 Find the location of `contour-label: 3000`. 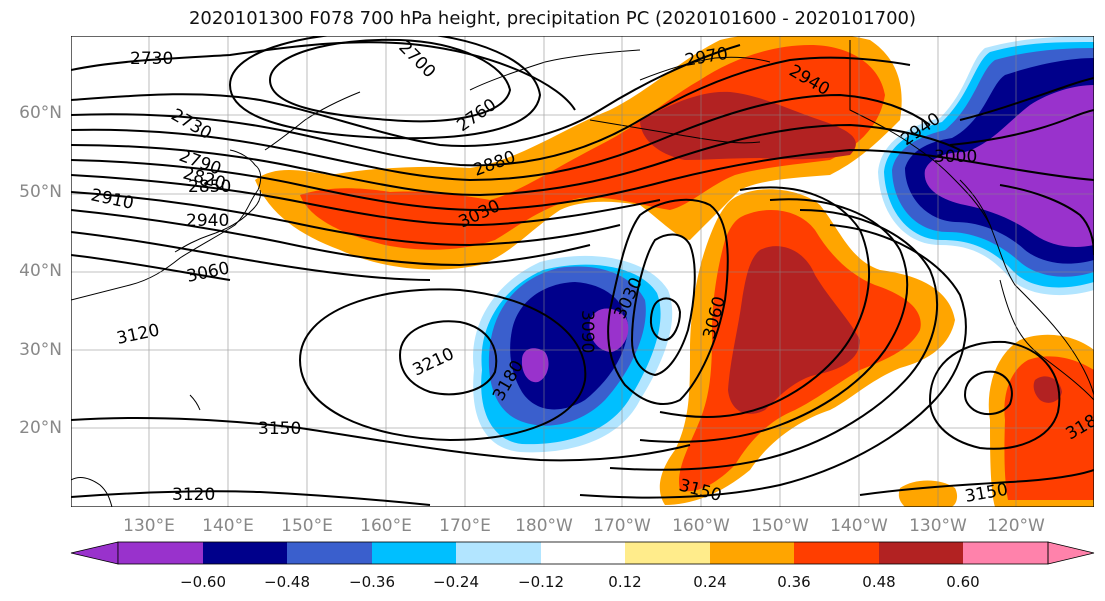

contour-label: 3000 is located at coordinates (955, 157).